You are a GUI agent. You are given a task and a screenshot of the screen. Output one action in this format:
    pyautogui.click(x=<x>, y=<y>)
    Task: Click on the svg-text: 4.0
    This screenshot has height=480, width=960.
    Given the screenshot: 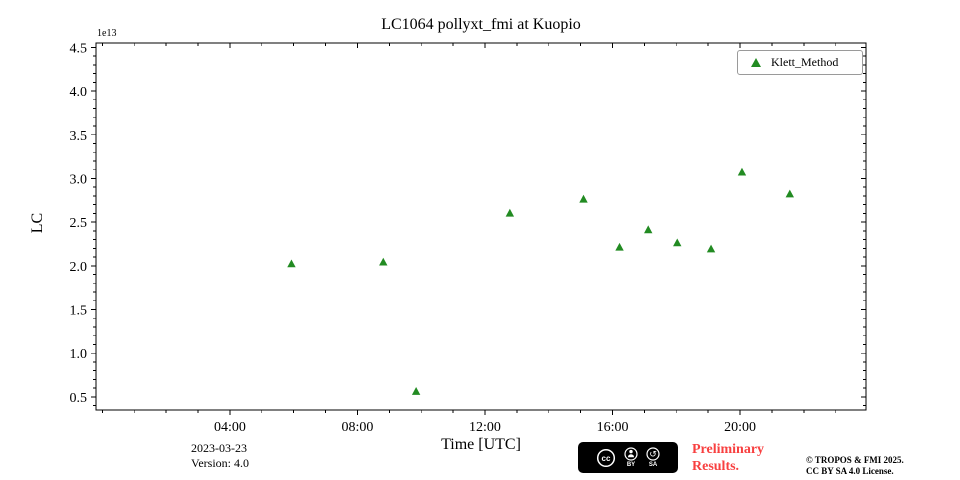 What is the action you would take?
    pyautogui.click(x=79, y=92)
    